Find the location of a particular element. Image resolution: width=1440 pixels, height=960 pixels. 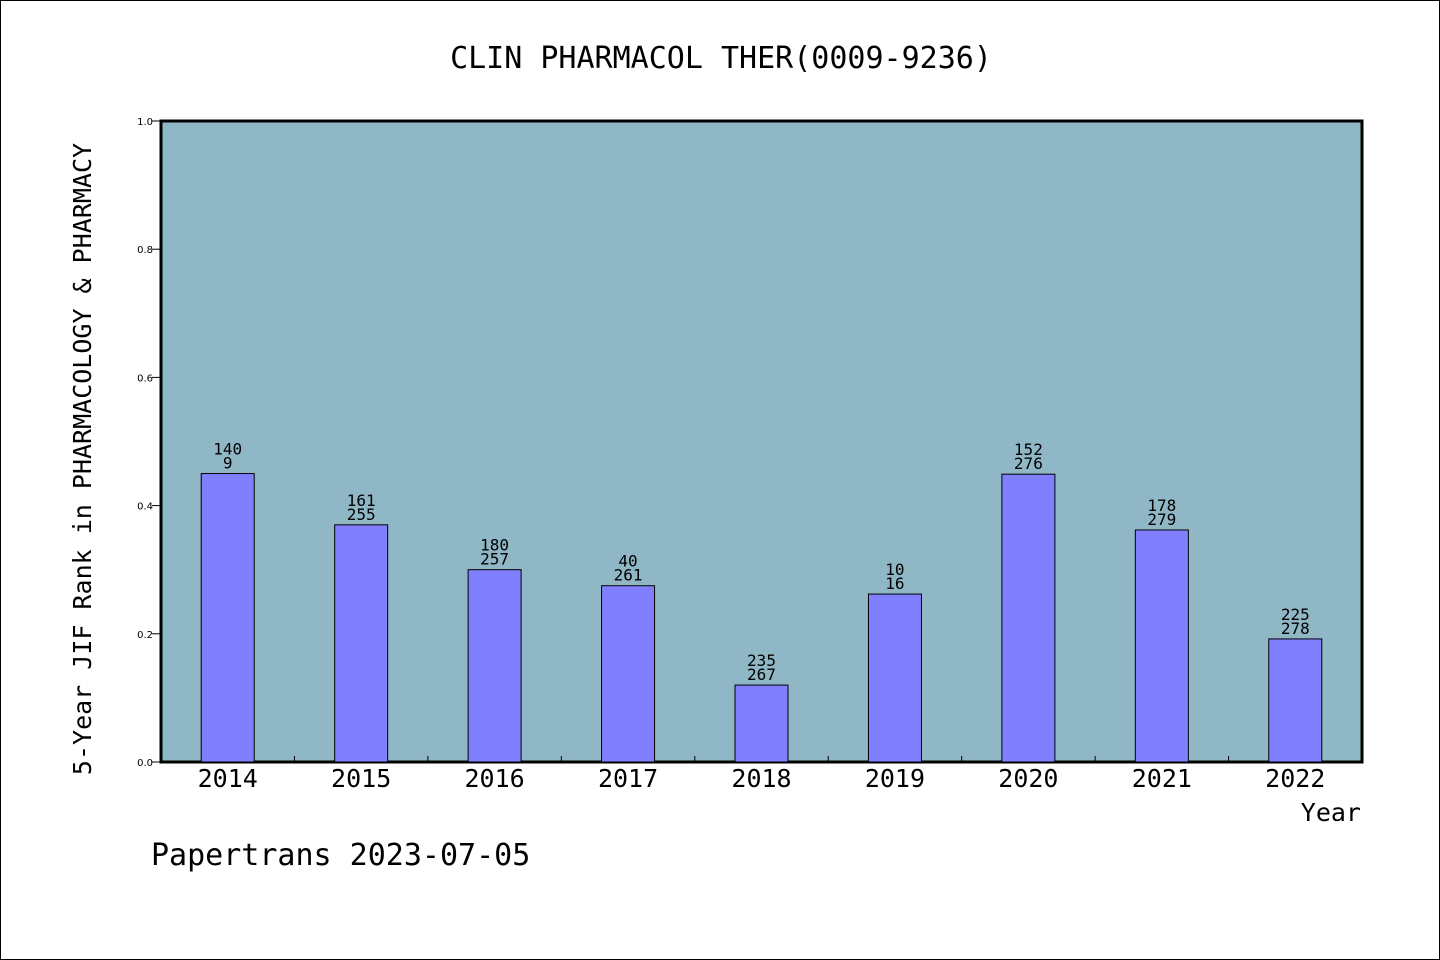

bar-label-rank: 10 is located at coordinates (894, 569).